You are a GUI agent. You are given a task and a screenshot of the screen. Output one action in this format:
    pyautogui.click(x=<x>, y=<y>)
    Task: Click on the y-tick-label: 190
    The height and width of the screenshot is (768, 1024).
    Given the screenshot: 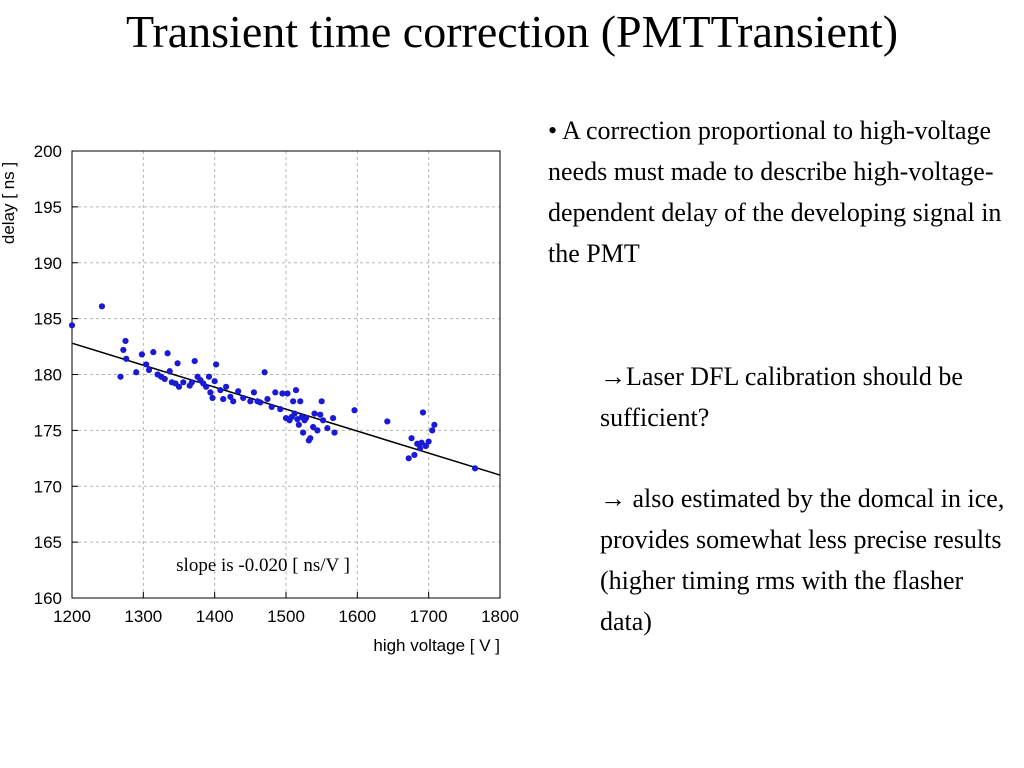 What is the action you would take?
    pyautogui.click(x=48, y=263)
    